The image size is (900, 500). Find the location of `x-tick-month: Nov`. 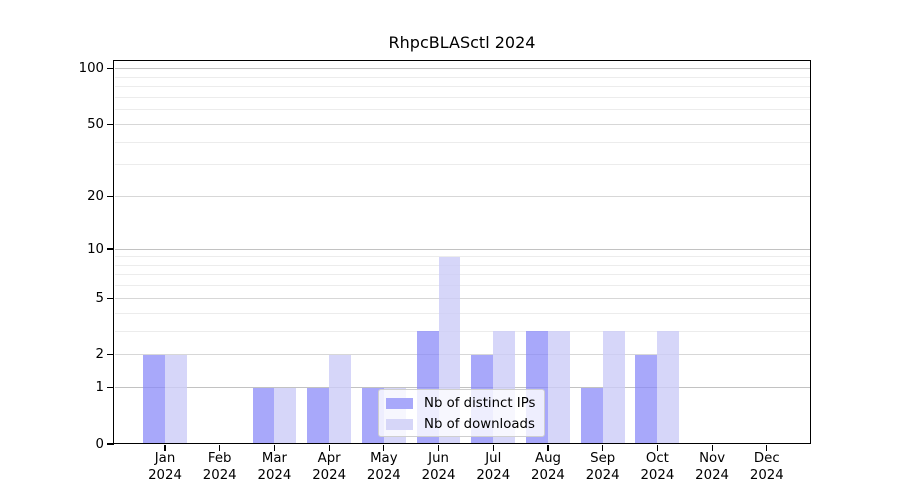

x-tick-month: Nov is located at coordinates (712, 458).